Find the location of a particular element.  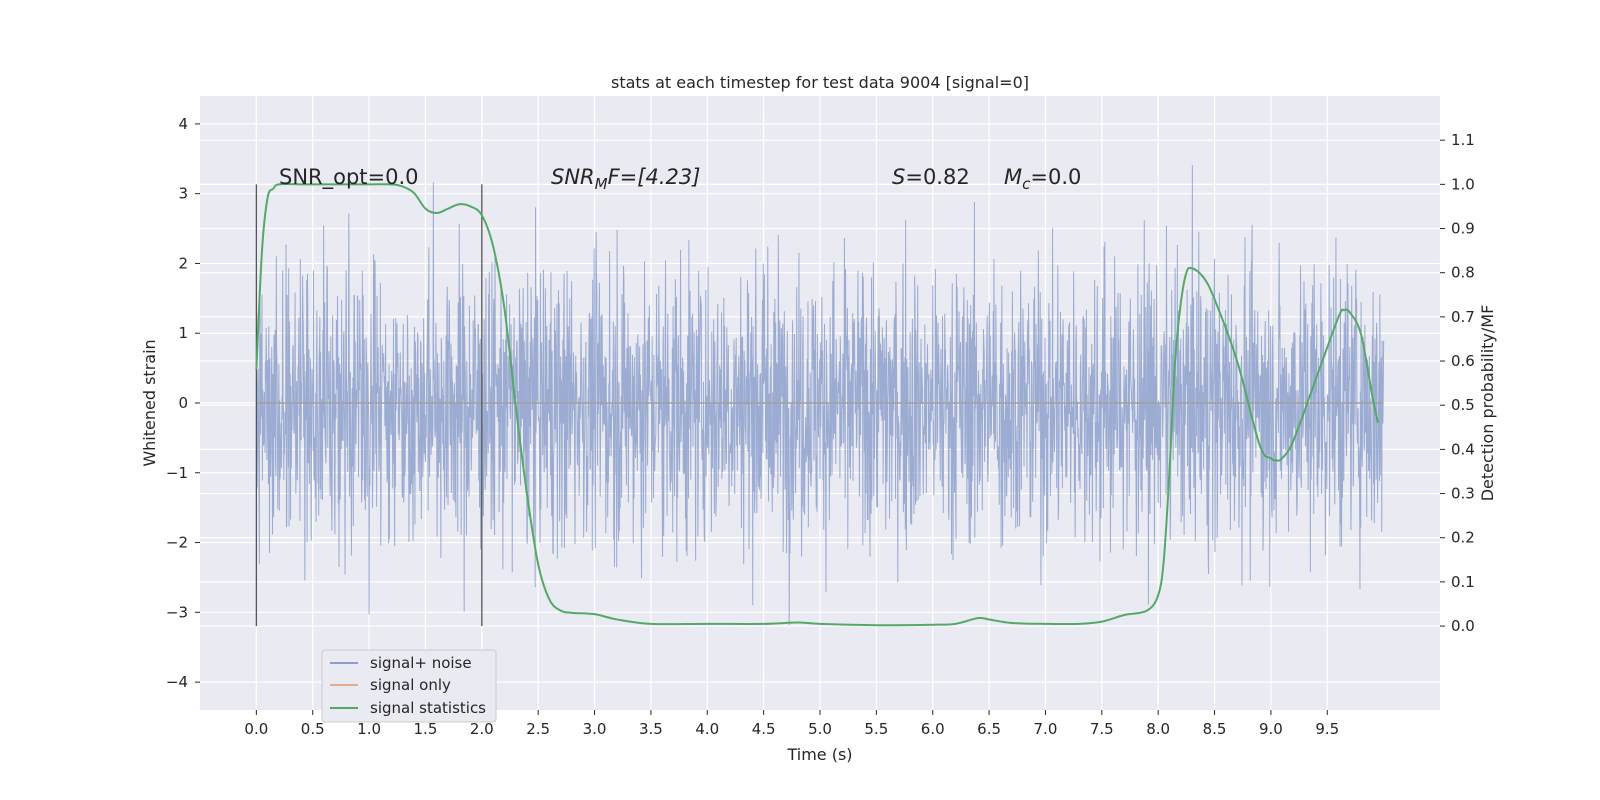

annotation-snr-mf-rest: F=[4.23] is located at coordinates (654, 177).